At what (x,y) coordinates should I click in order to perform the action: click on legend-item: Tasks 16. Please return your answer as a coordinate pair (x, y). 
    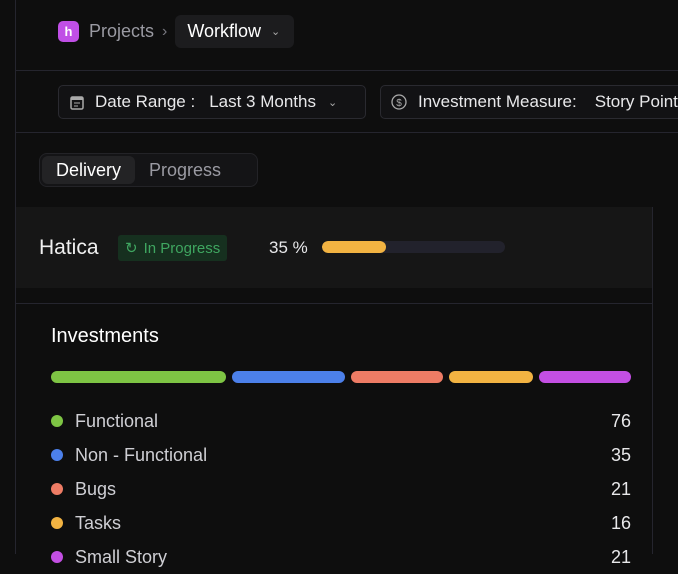
    Looking at the image, I should click on (341, 523).